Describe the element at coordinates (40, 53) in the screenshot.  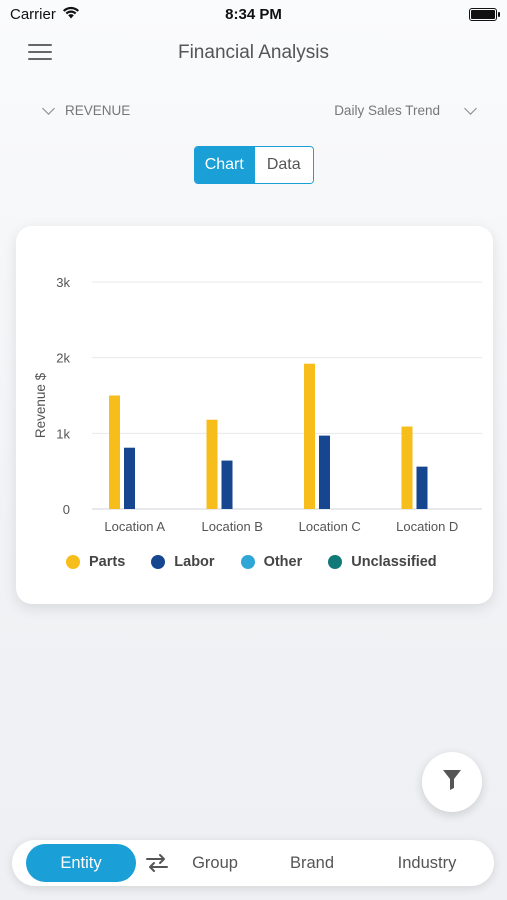
I see `hamburger-menu-icon` at that location.